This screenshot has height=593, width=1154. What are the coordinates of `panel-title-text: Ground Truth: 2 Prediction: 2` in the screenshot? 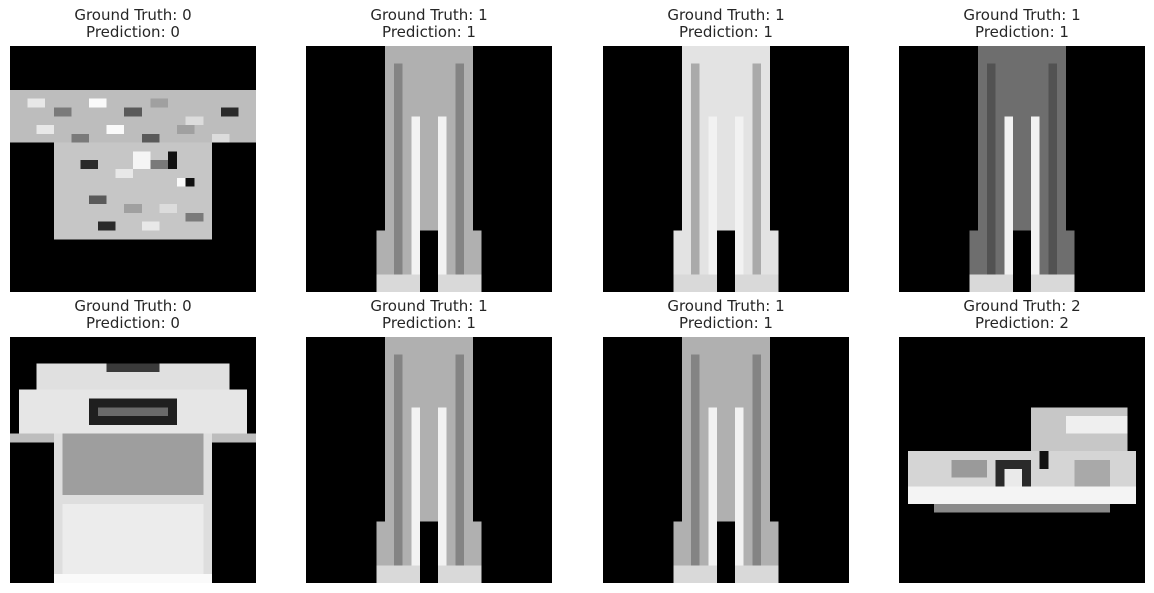 It's located at (1022, 315).